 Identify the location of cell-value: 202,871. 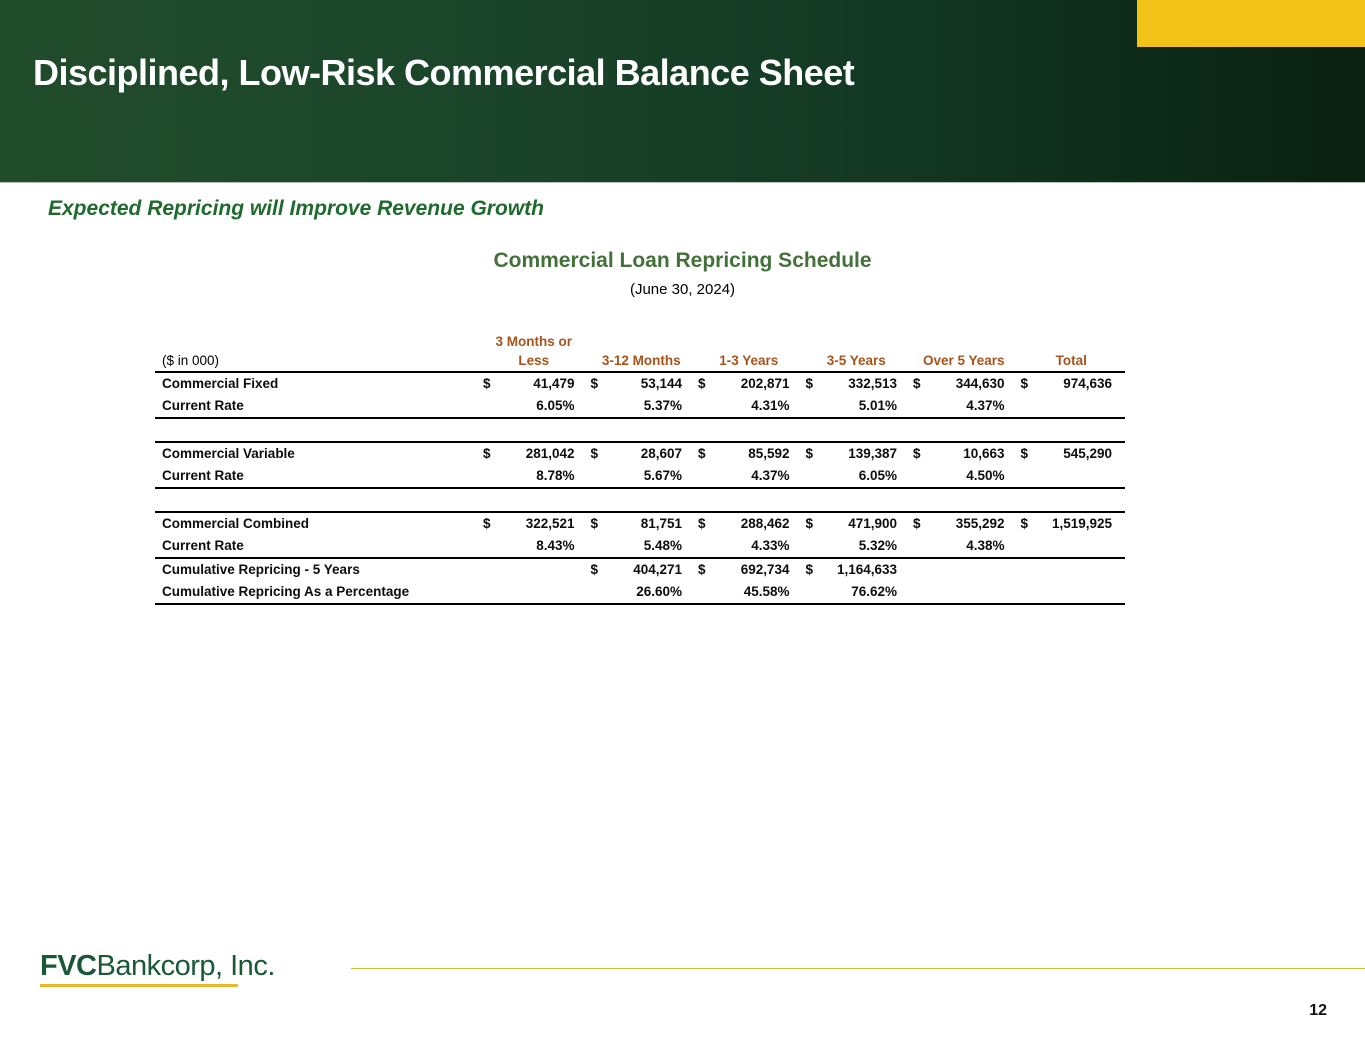
(765, 383).